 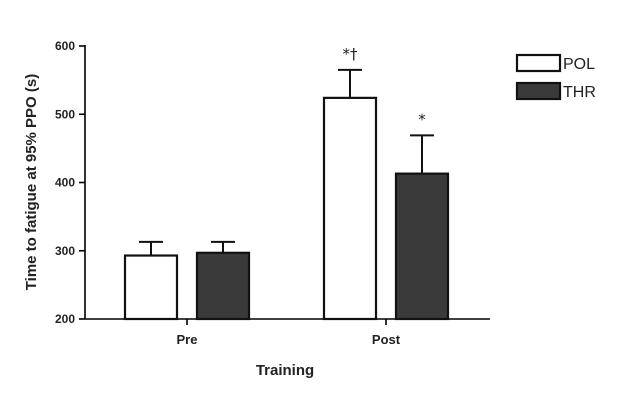 What do you see at coordinates (538, 63) in the screenshot?
I see `legend-swatch-pol` at bounding box center [538, 63].